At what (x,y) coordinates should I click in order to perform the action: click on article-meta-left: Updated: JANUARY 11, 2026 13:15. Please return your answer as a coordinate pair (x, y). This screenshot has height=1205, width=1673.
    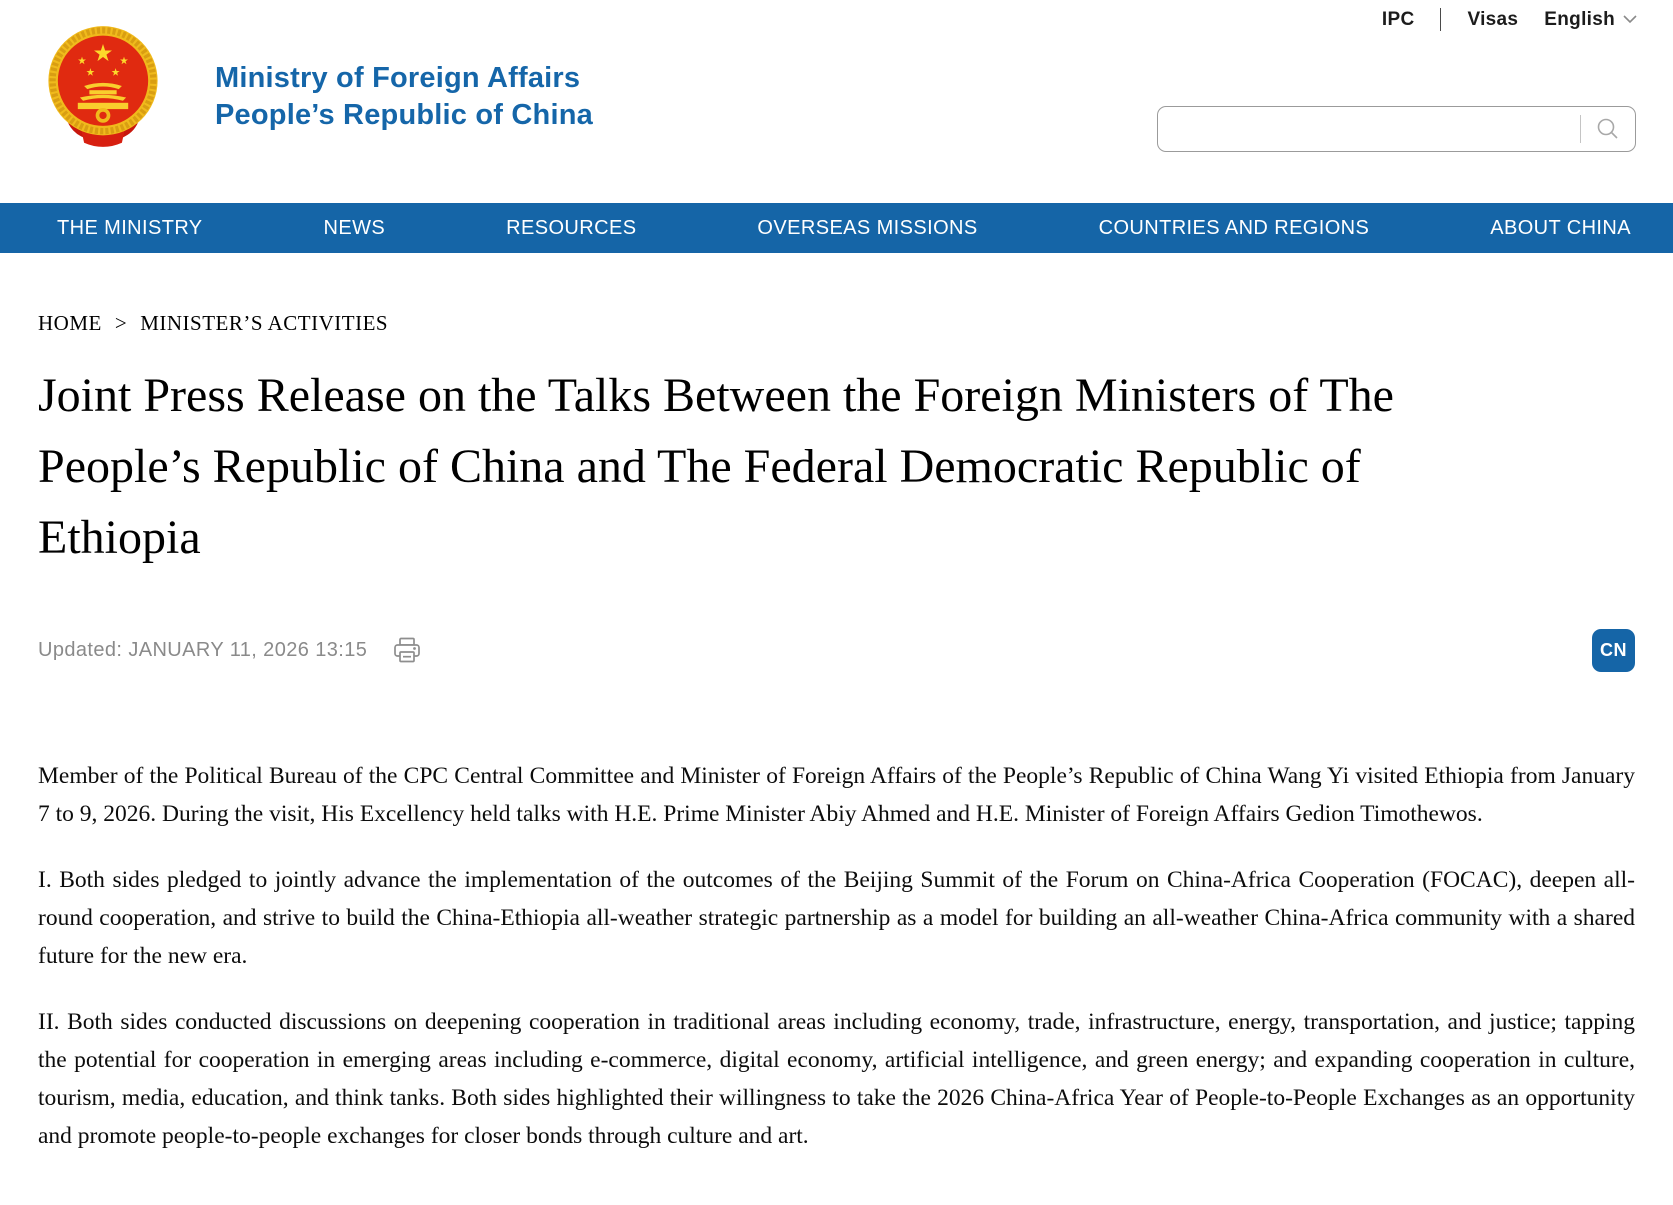
    Looking at the image, I should click on (230, 651).